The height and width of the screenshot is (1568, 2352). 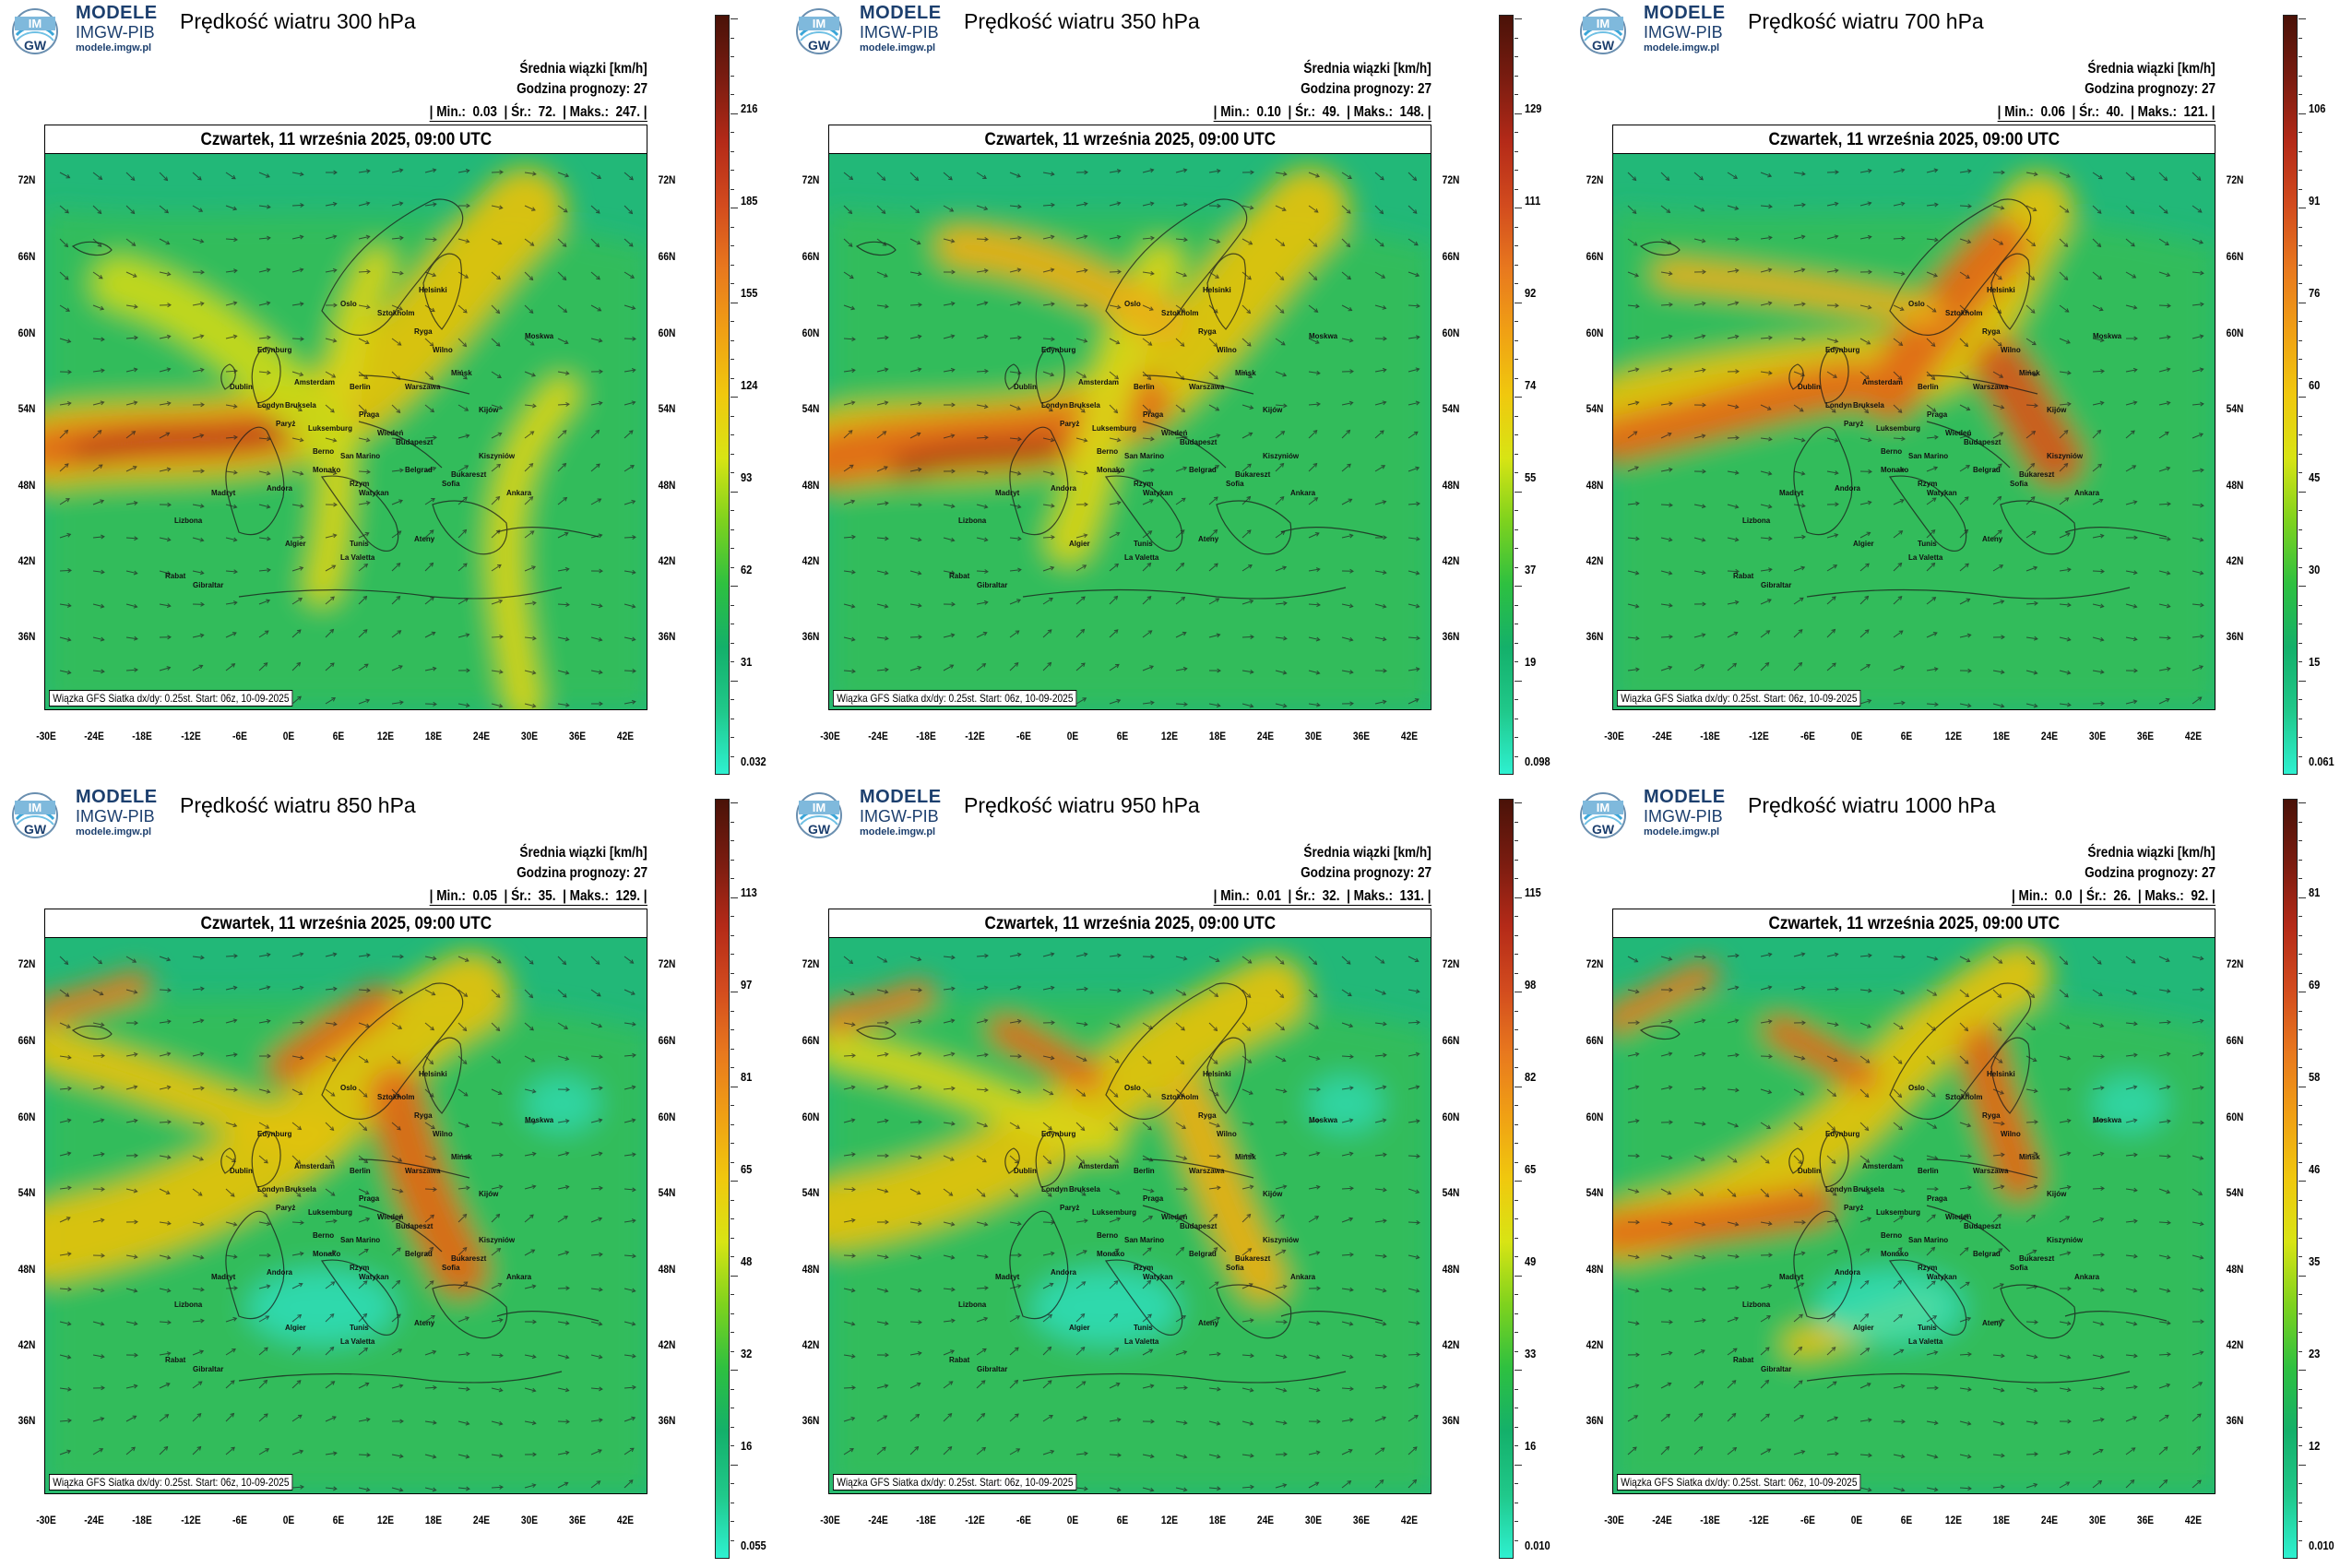 I want to click on city-label: Ryga, so click(x=423, y=1115).